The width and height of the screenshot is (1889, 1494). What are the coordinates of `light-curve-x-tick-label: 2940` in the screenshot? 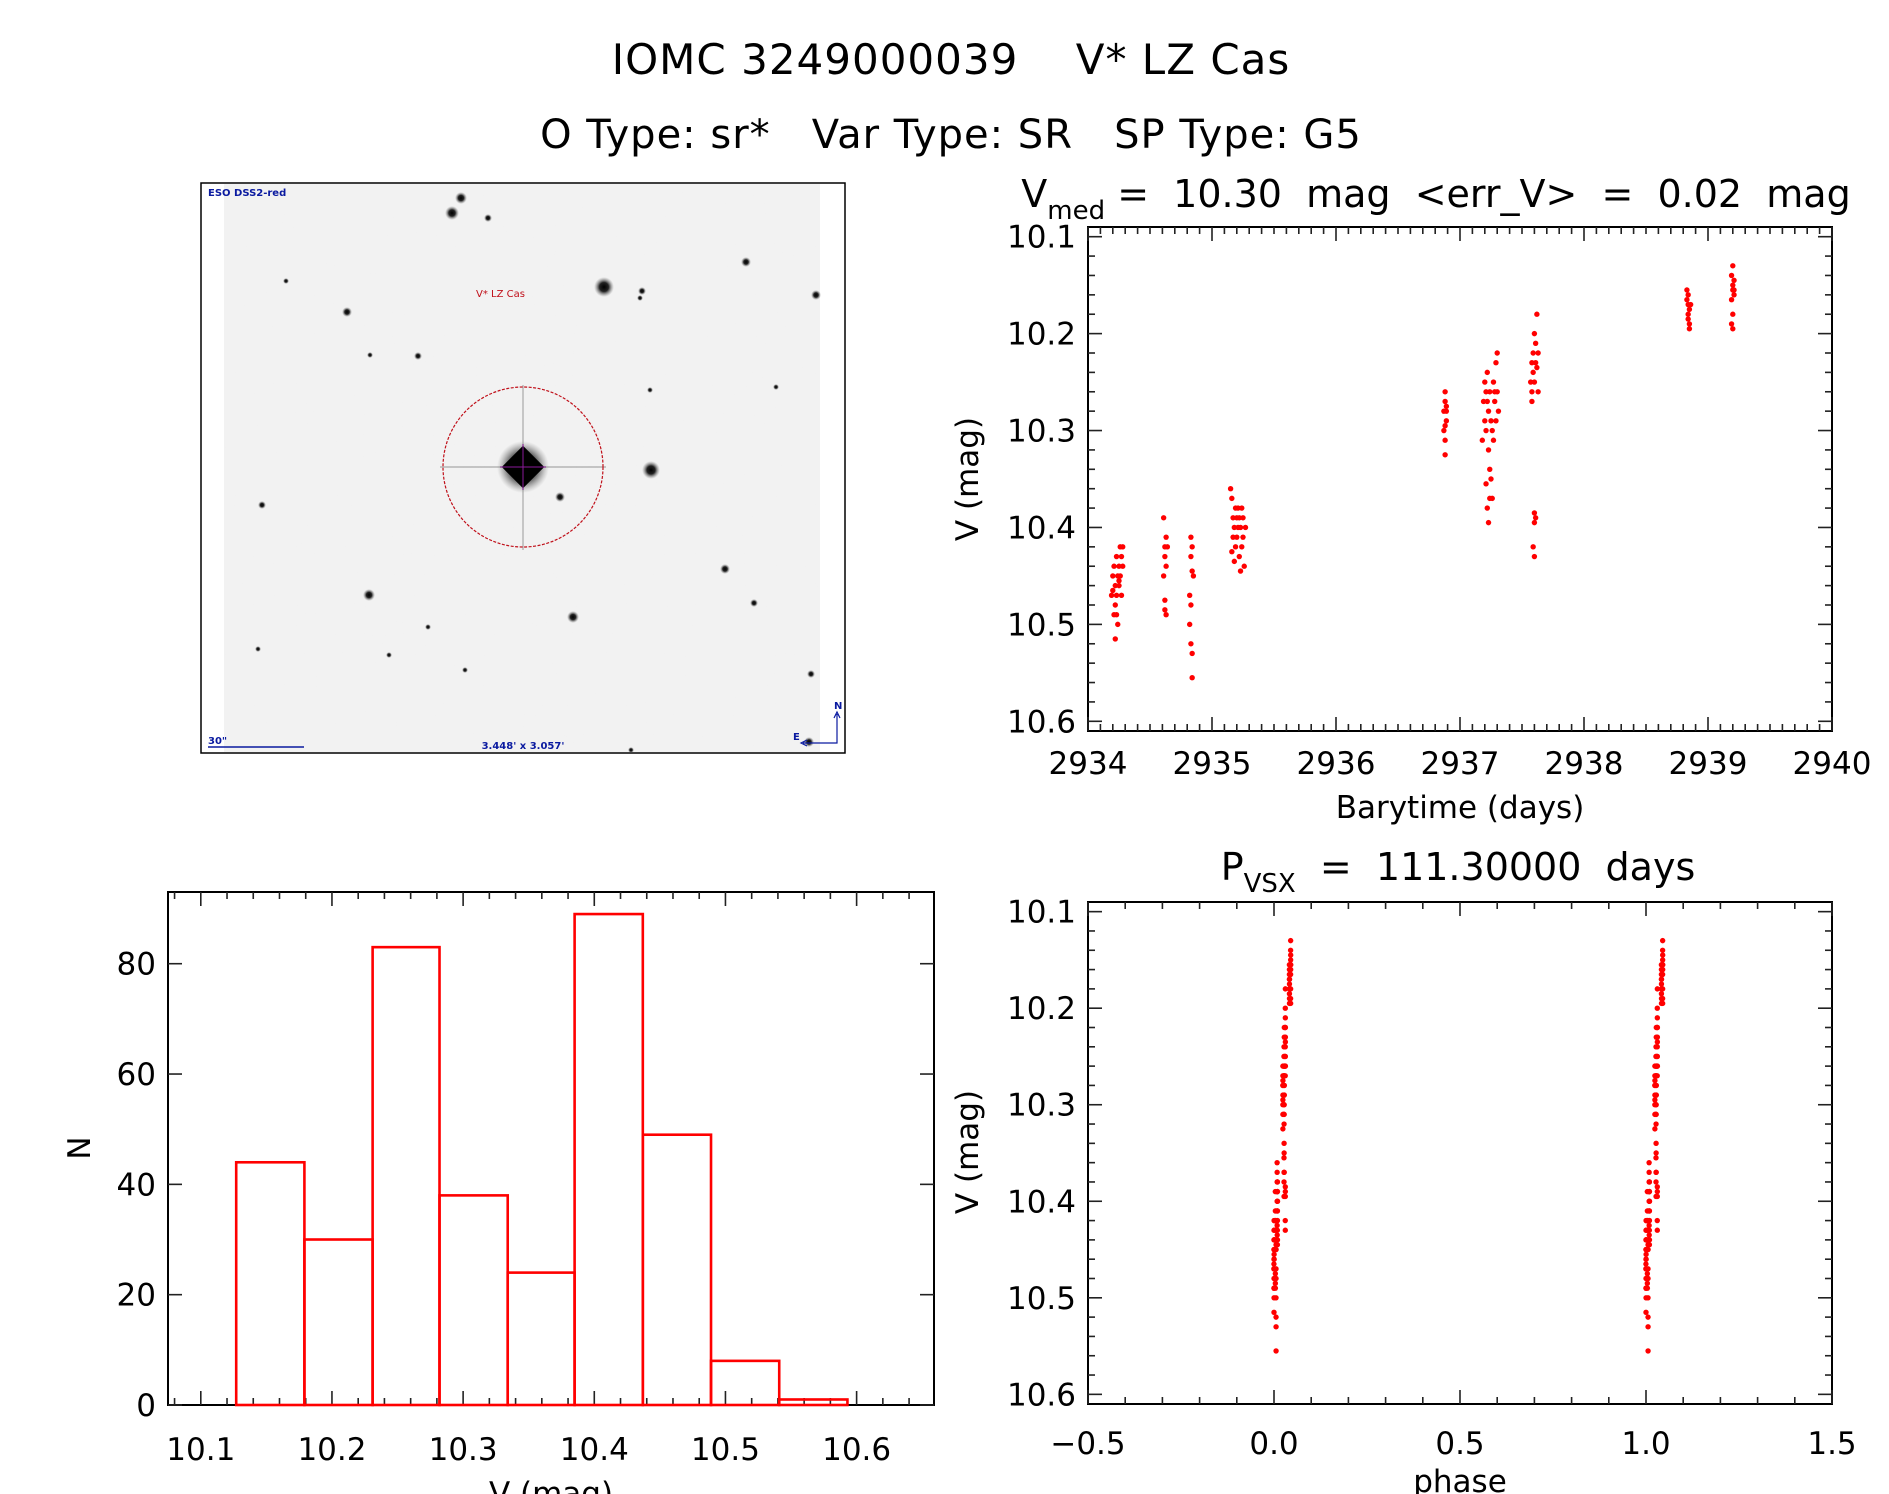 It's located at (1832, 764).